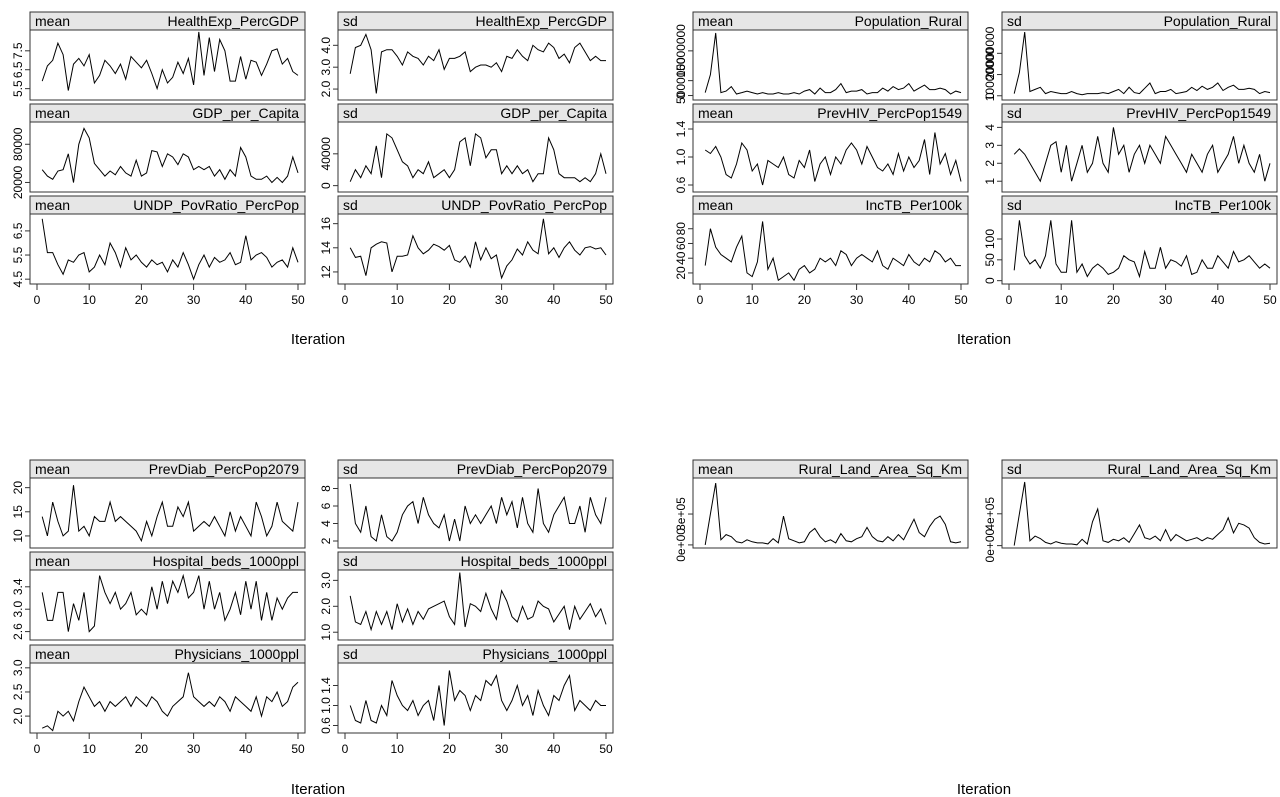  I want to click on y-tick-label: 2, so click(326, 540).